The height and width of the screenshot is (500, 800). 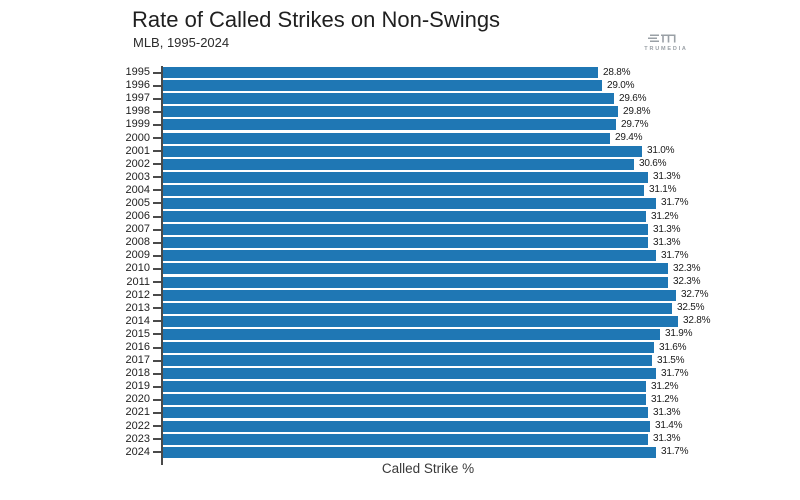 I want to click on chart-row: 2018 31.7%, so click(x=400, y=373).